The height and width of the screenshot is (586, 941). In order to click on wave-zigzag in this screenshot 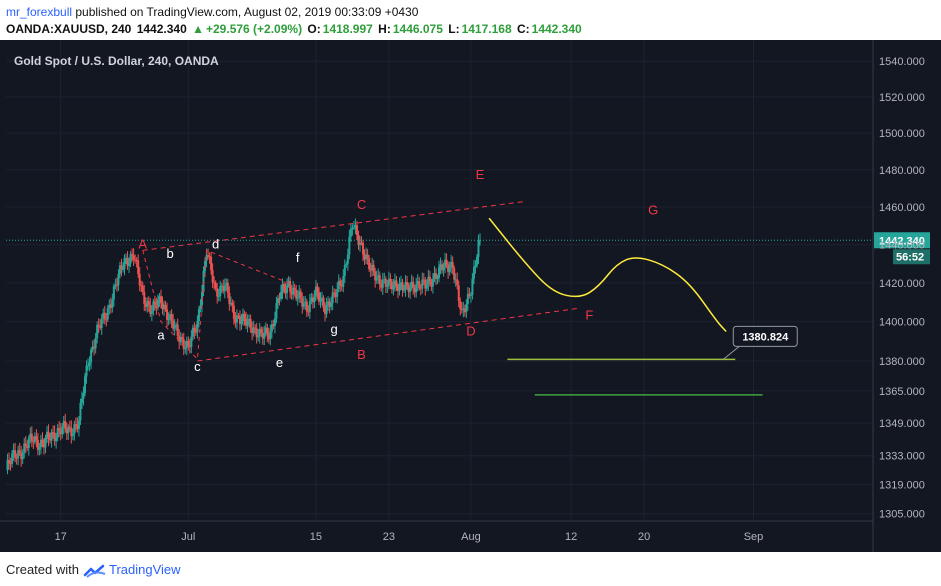, I will do `click(215, 305)`.